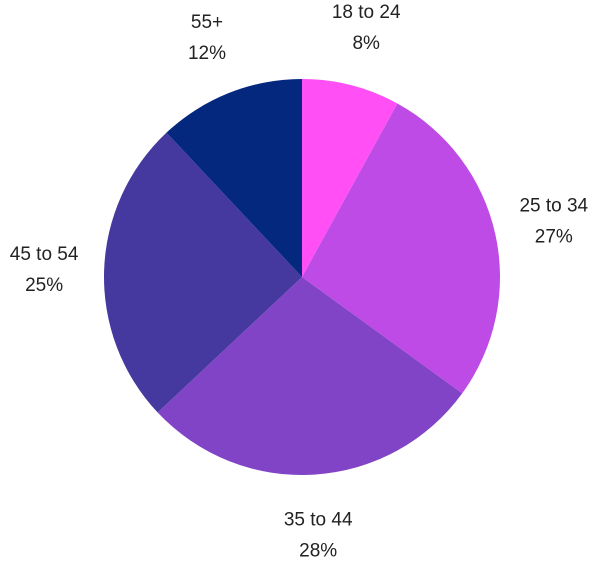 The height and width of the screenshot is (574, 600). Describe the element at coordinates (207, 22) in the screenshot. I see `slice-category-label: 55+` at that location.